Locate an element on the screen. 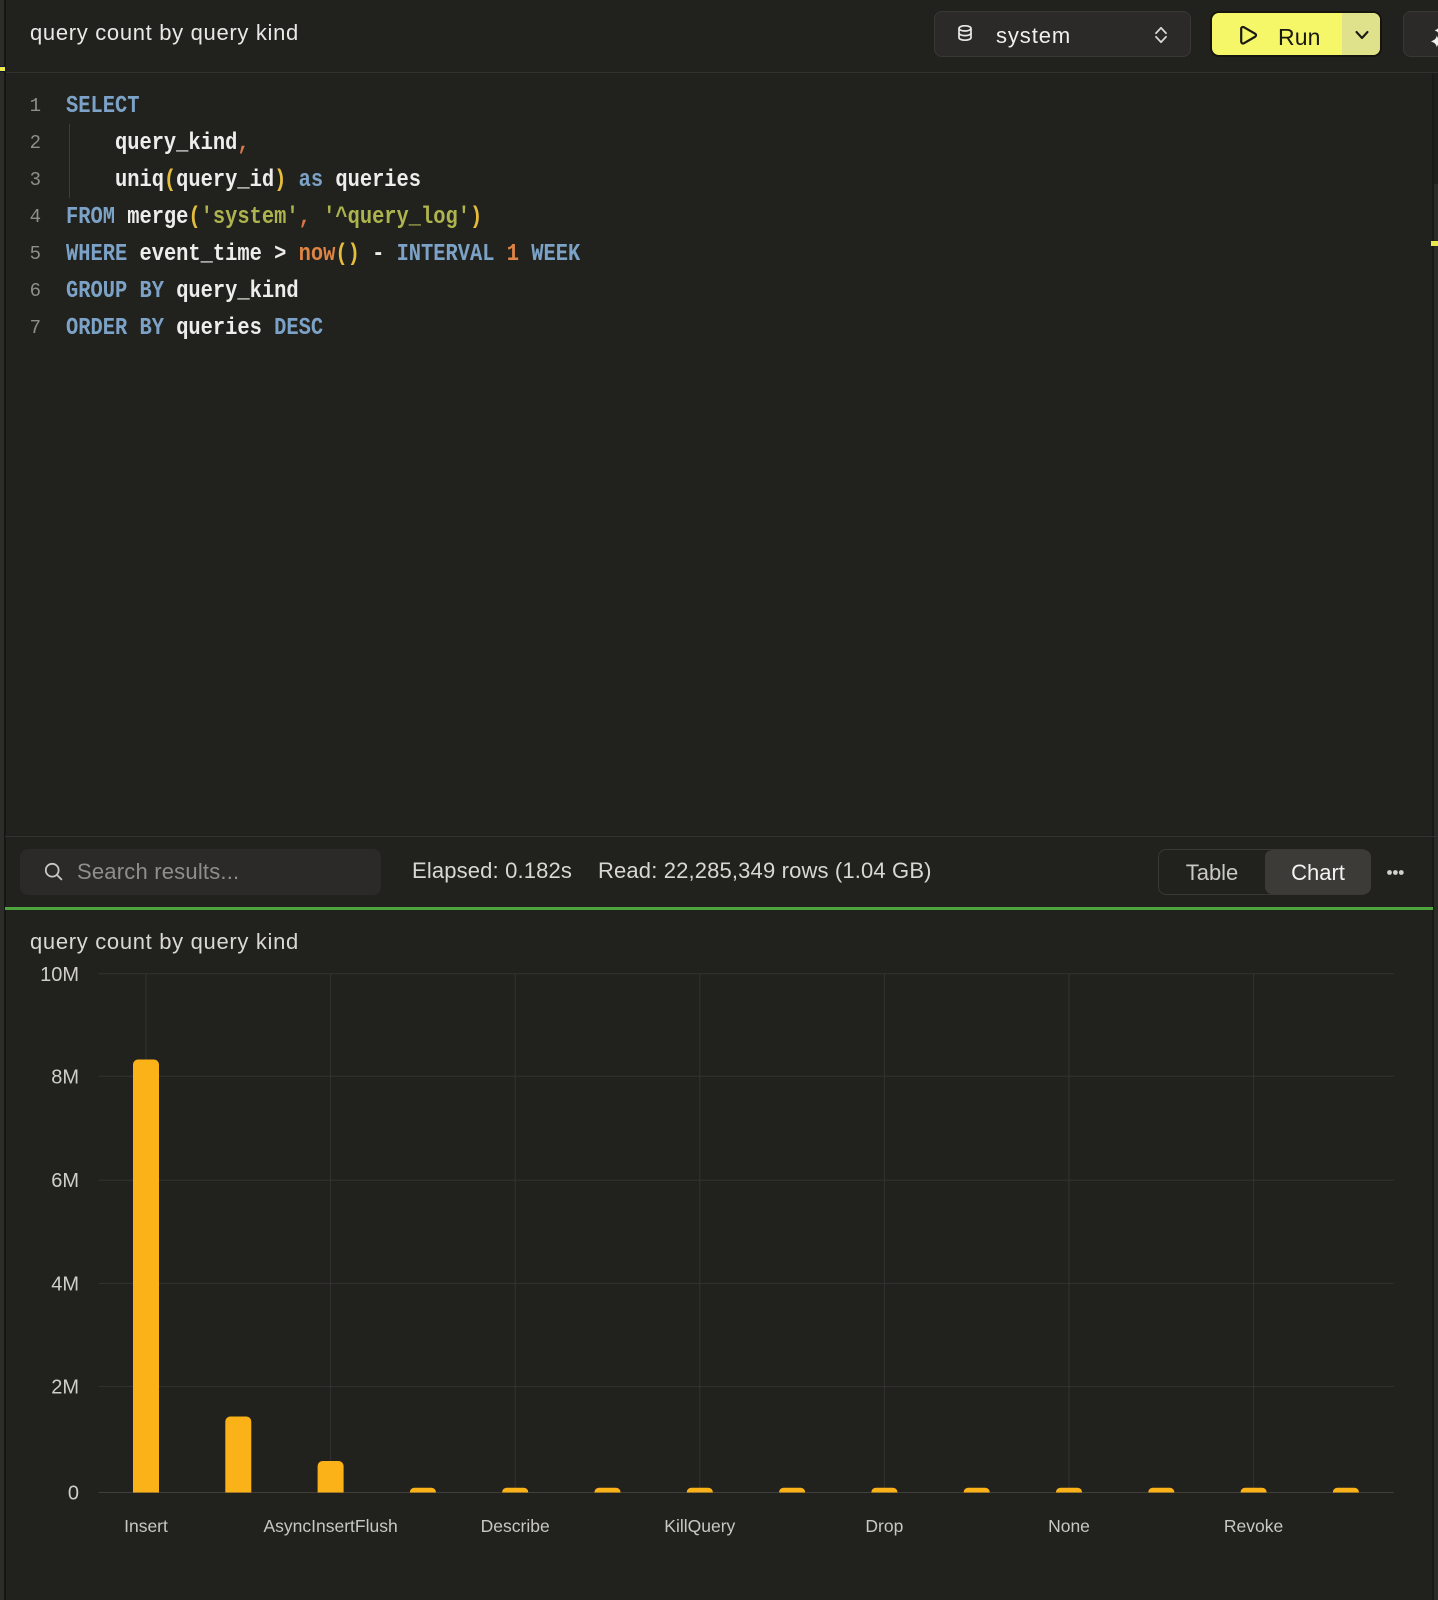 The width and height of the screenshot is (1438, 1600). svg-text: 2M is located at coordinates (65, 1388).